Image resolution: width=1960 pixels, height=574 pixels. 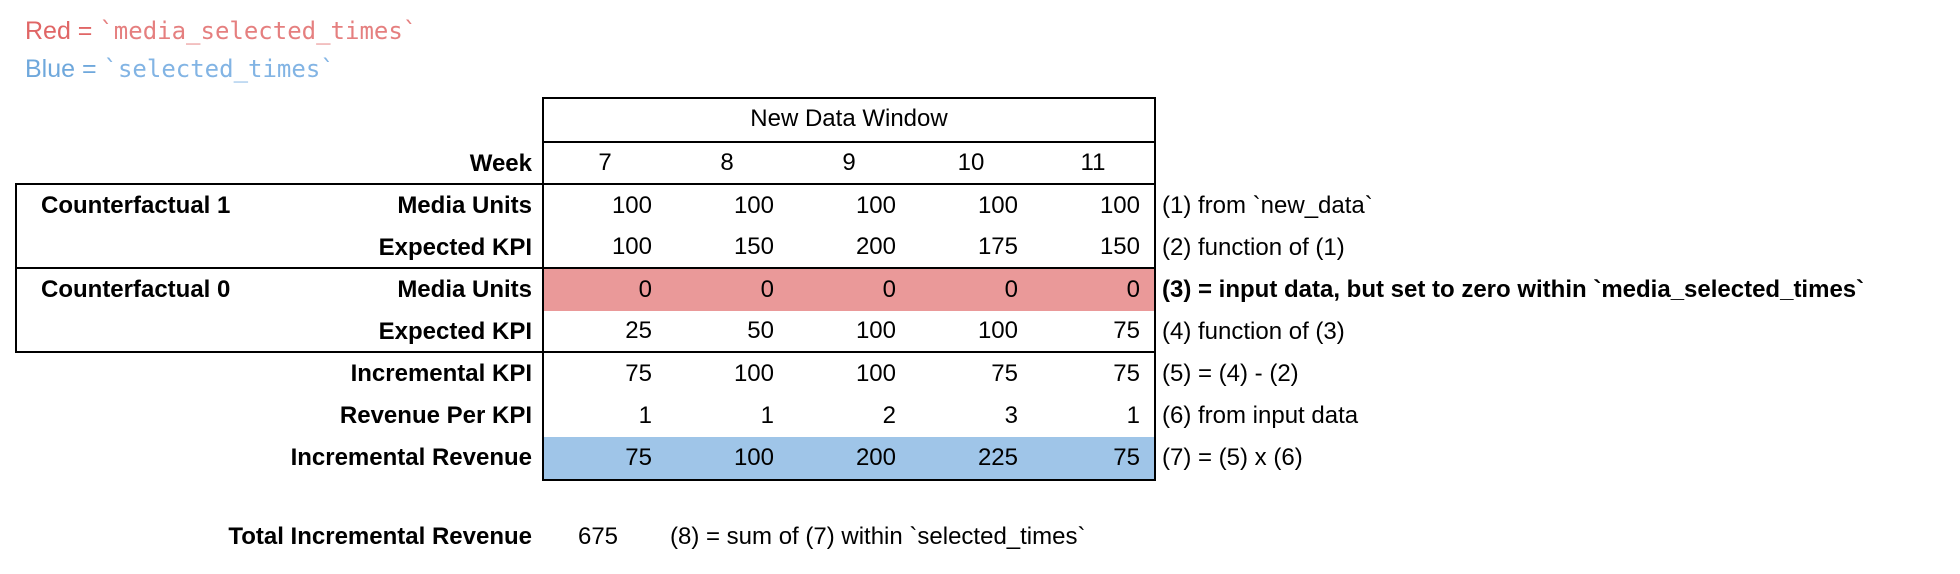 I want to click on week-cell: 8, so click(x=727, y=162).